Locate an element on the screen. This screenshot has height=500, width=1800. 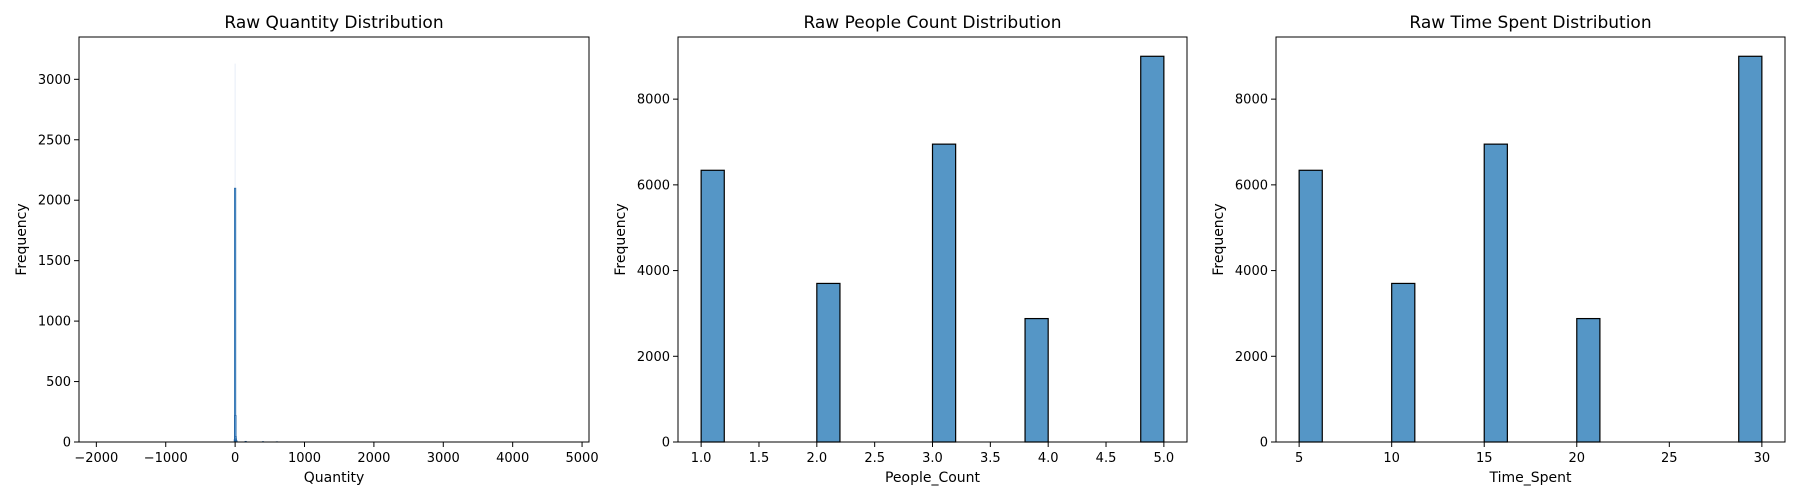
x-tick-label: −2000 is located at coordinates (96, 458).